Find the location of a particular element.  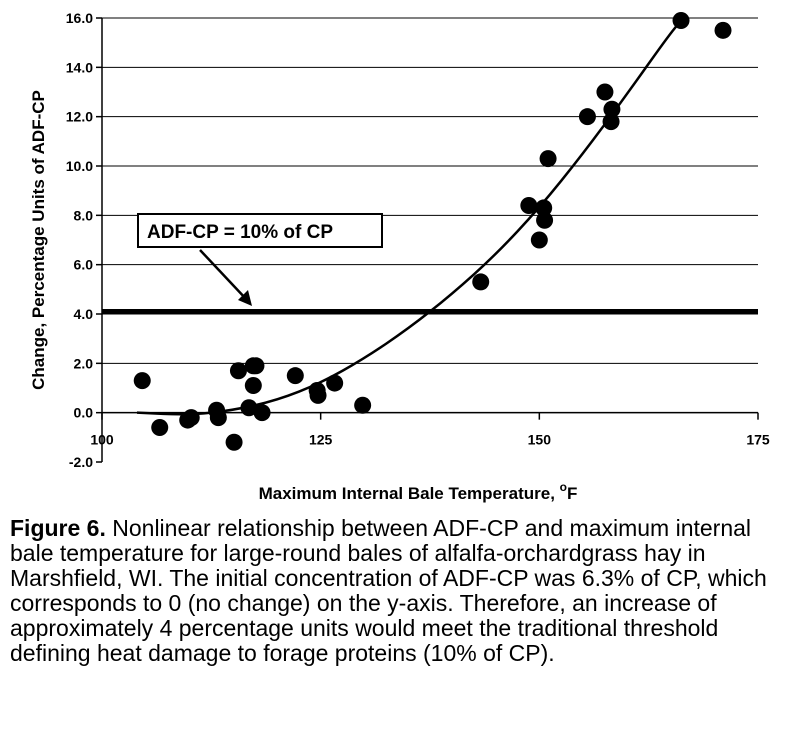

y-tick-label: 4.0 is located at coordinates (84, 314).